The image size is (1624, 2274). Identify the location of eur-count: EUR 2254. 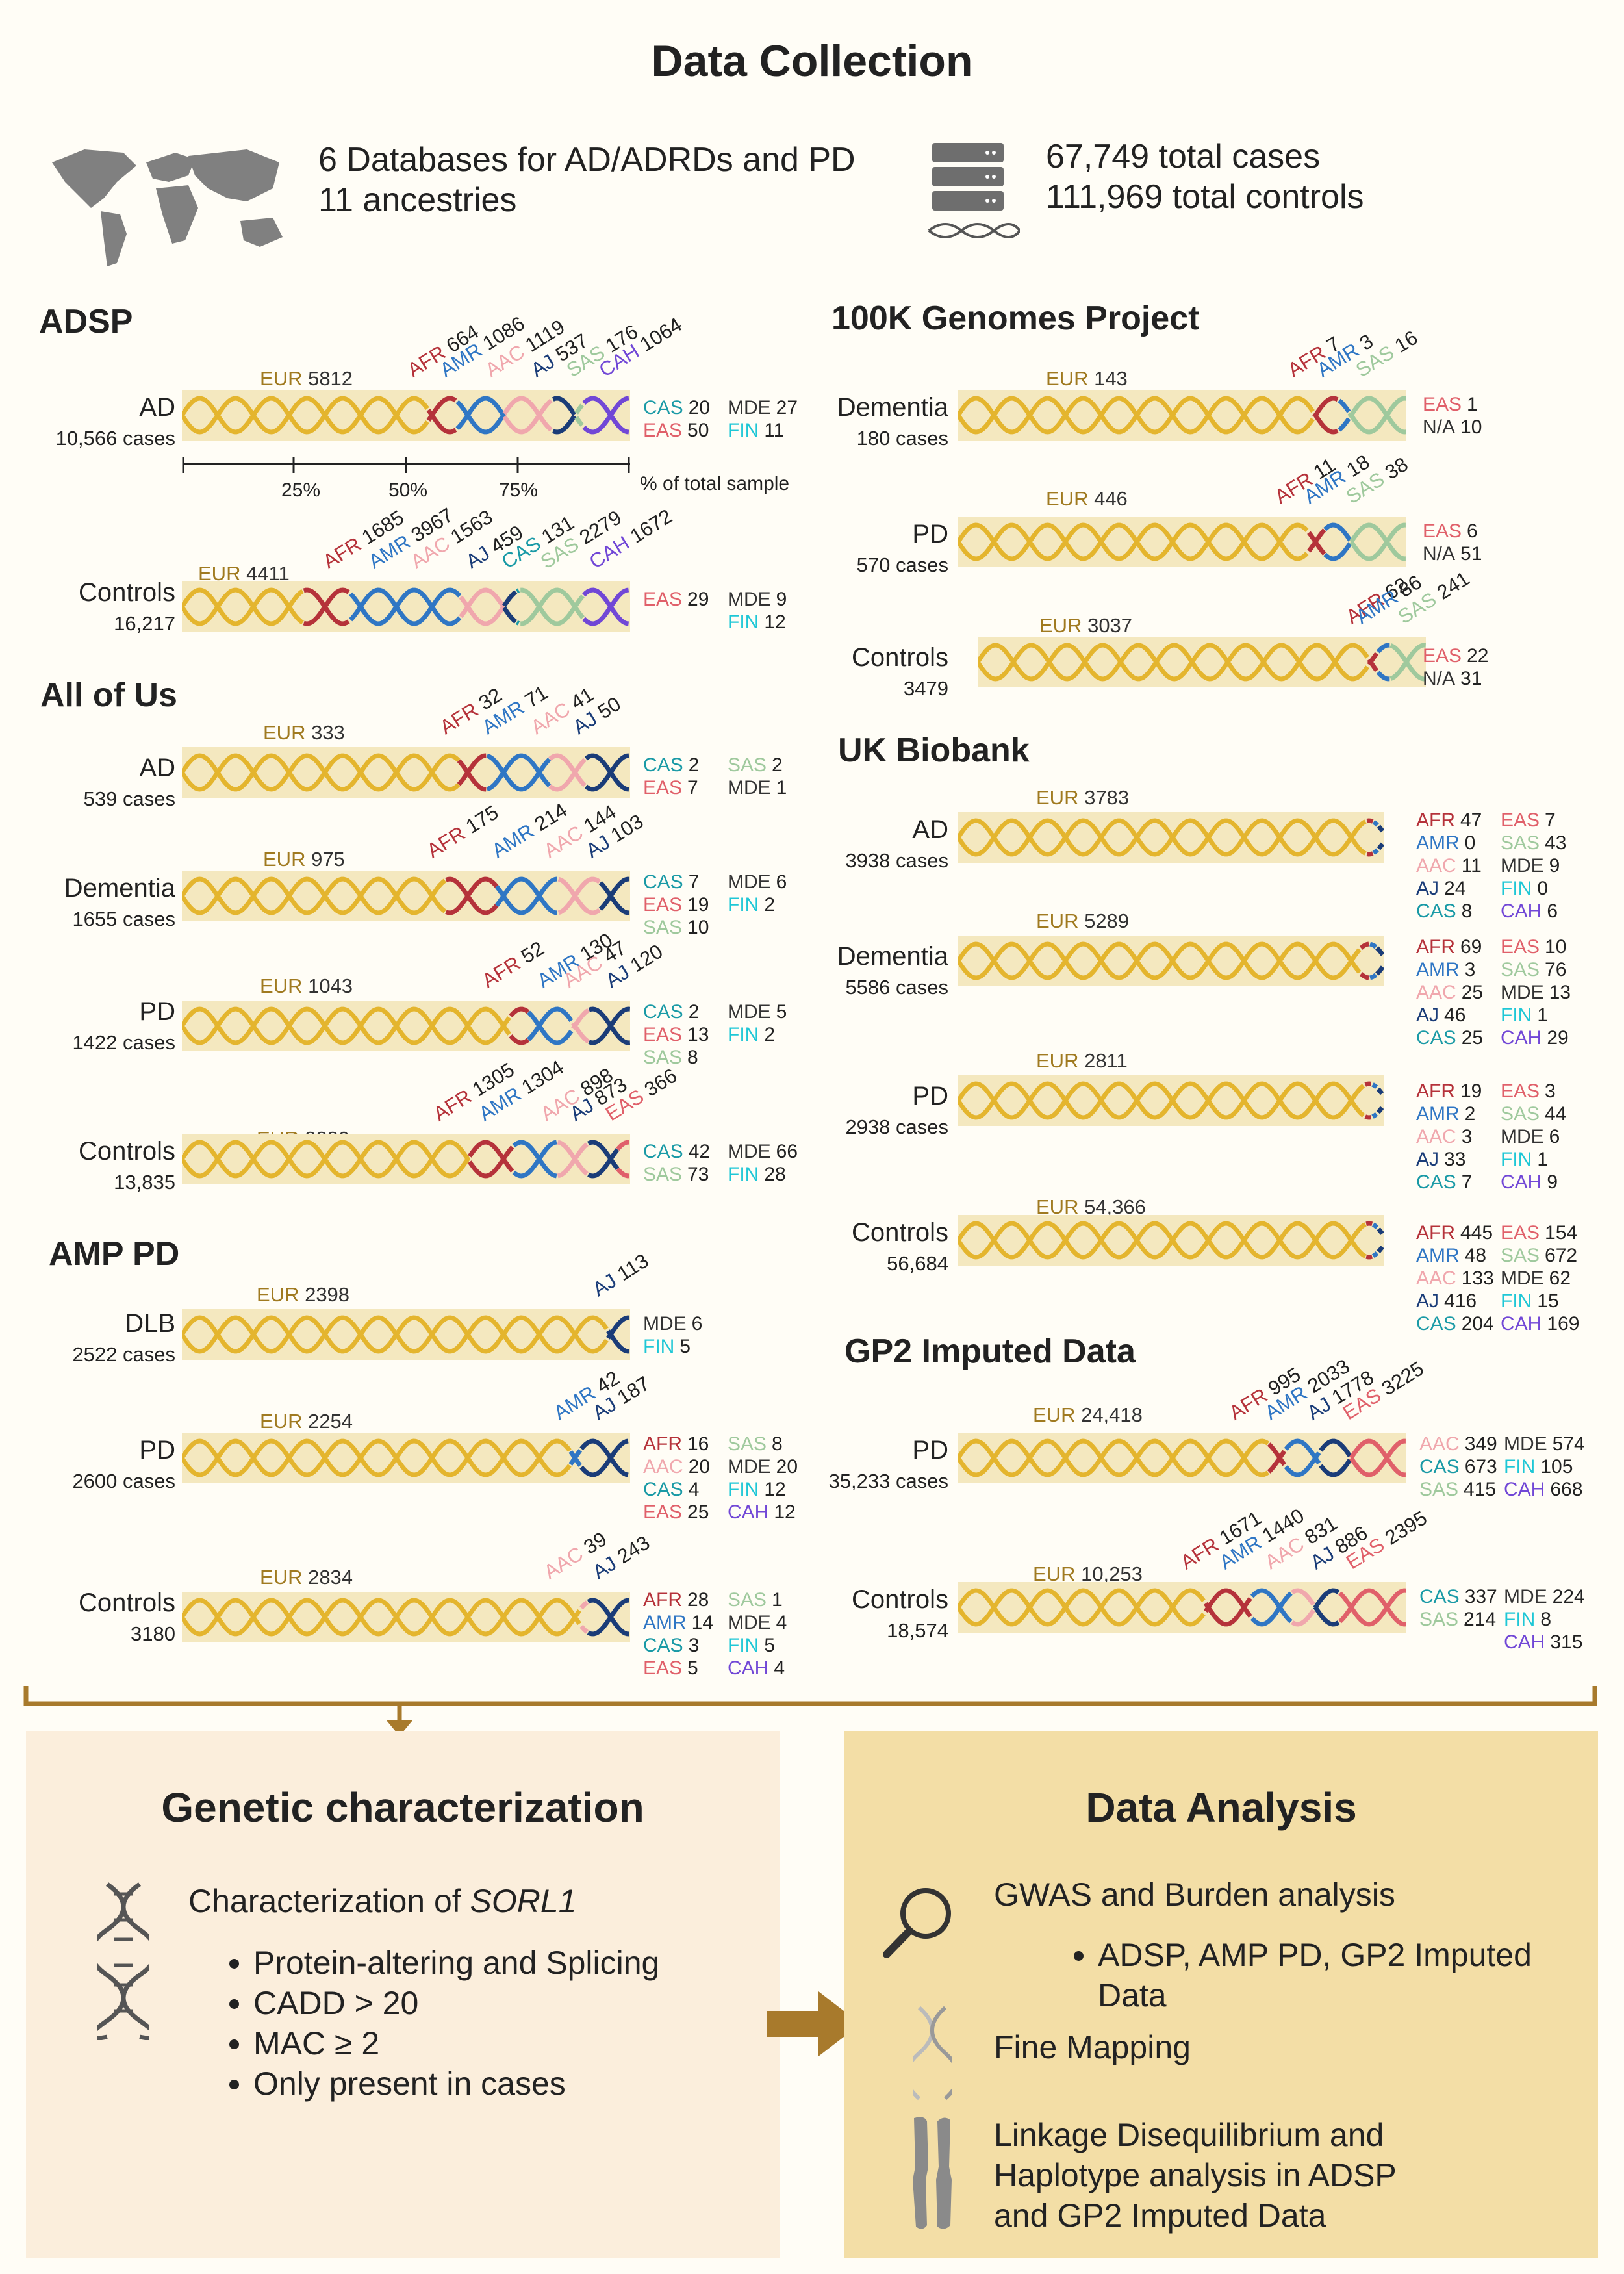
(306, 1421).